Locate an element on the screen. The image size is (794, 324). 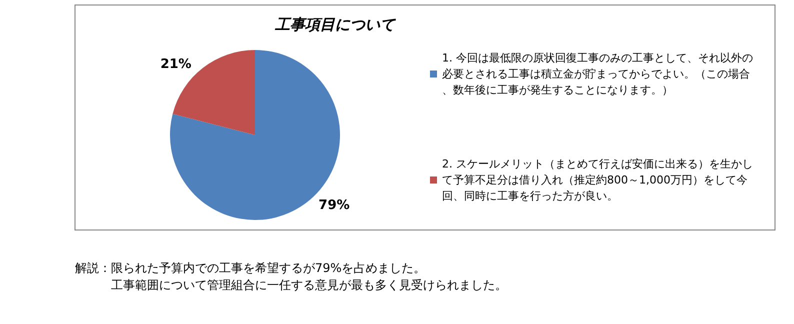
text: 解説：限られた予算内での工事を希望するが79%を占めました。 is located at coordinates (250, 268).